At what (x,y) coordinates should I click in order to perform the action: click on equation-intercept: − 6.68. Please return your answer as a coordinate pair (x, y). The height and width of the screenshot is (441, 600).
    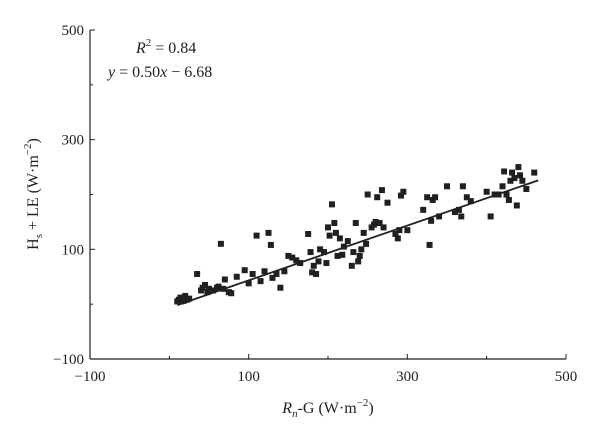
    Looking at the image, I should click on (189, 72).